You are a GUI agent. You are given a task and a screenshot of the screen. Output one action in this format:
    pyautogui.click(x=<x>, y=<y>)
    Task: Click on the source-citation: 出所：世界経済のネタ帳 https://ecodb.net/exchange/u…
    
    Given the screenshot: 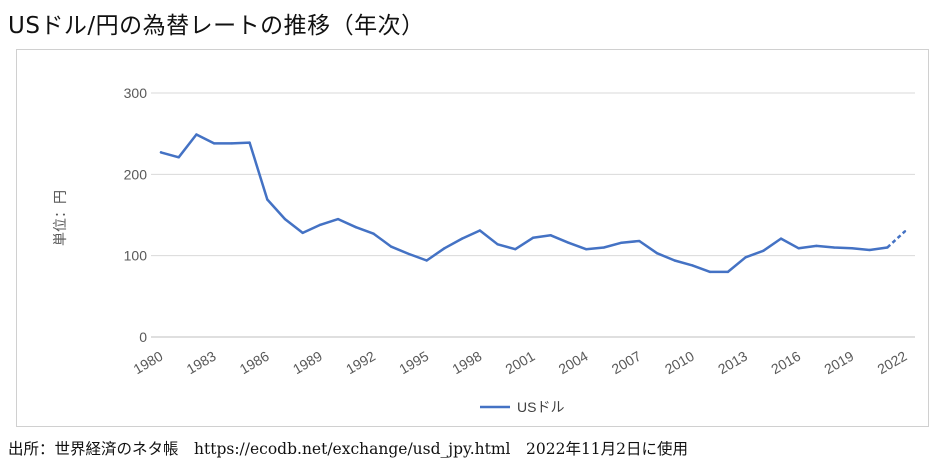 What is the action you would take?
    pyautogui.click(x=348, y=449)
    